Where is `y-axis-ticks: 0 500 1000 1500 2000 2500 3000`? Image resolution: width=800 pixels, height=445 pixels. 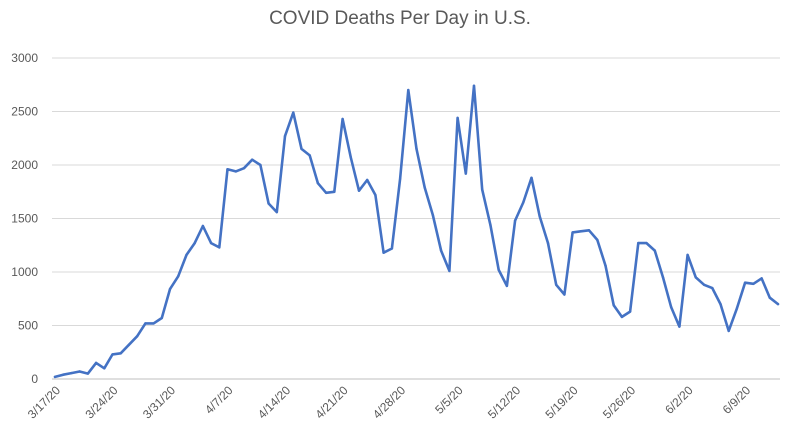 y-axis-ticks: 0 500 1000 1500 2000 2500 3000 is located at coordinates (24, 218).